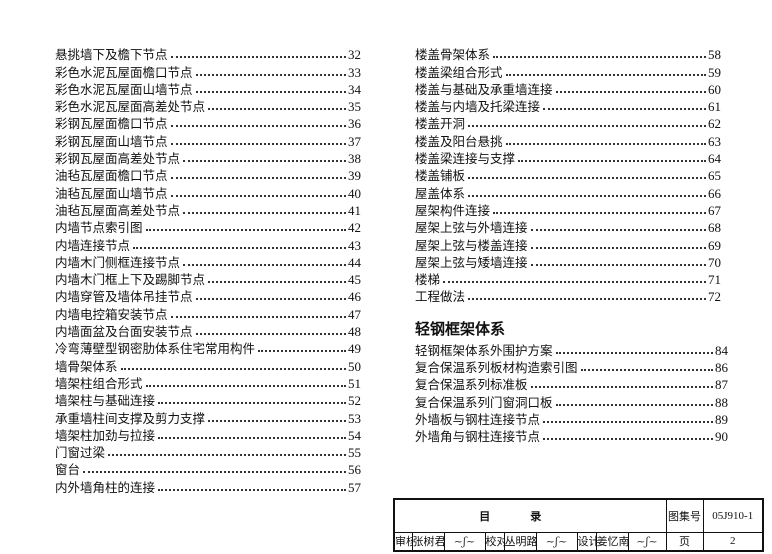  What do you see at coordinates (354, 349) in the screenshot?
I see `toc-entry-page: 49` at bounding box center [354, 349].